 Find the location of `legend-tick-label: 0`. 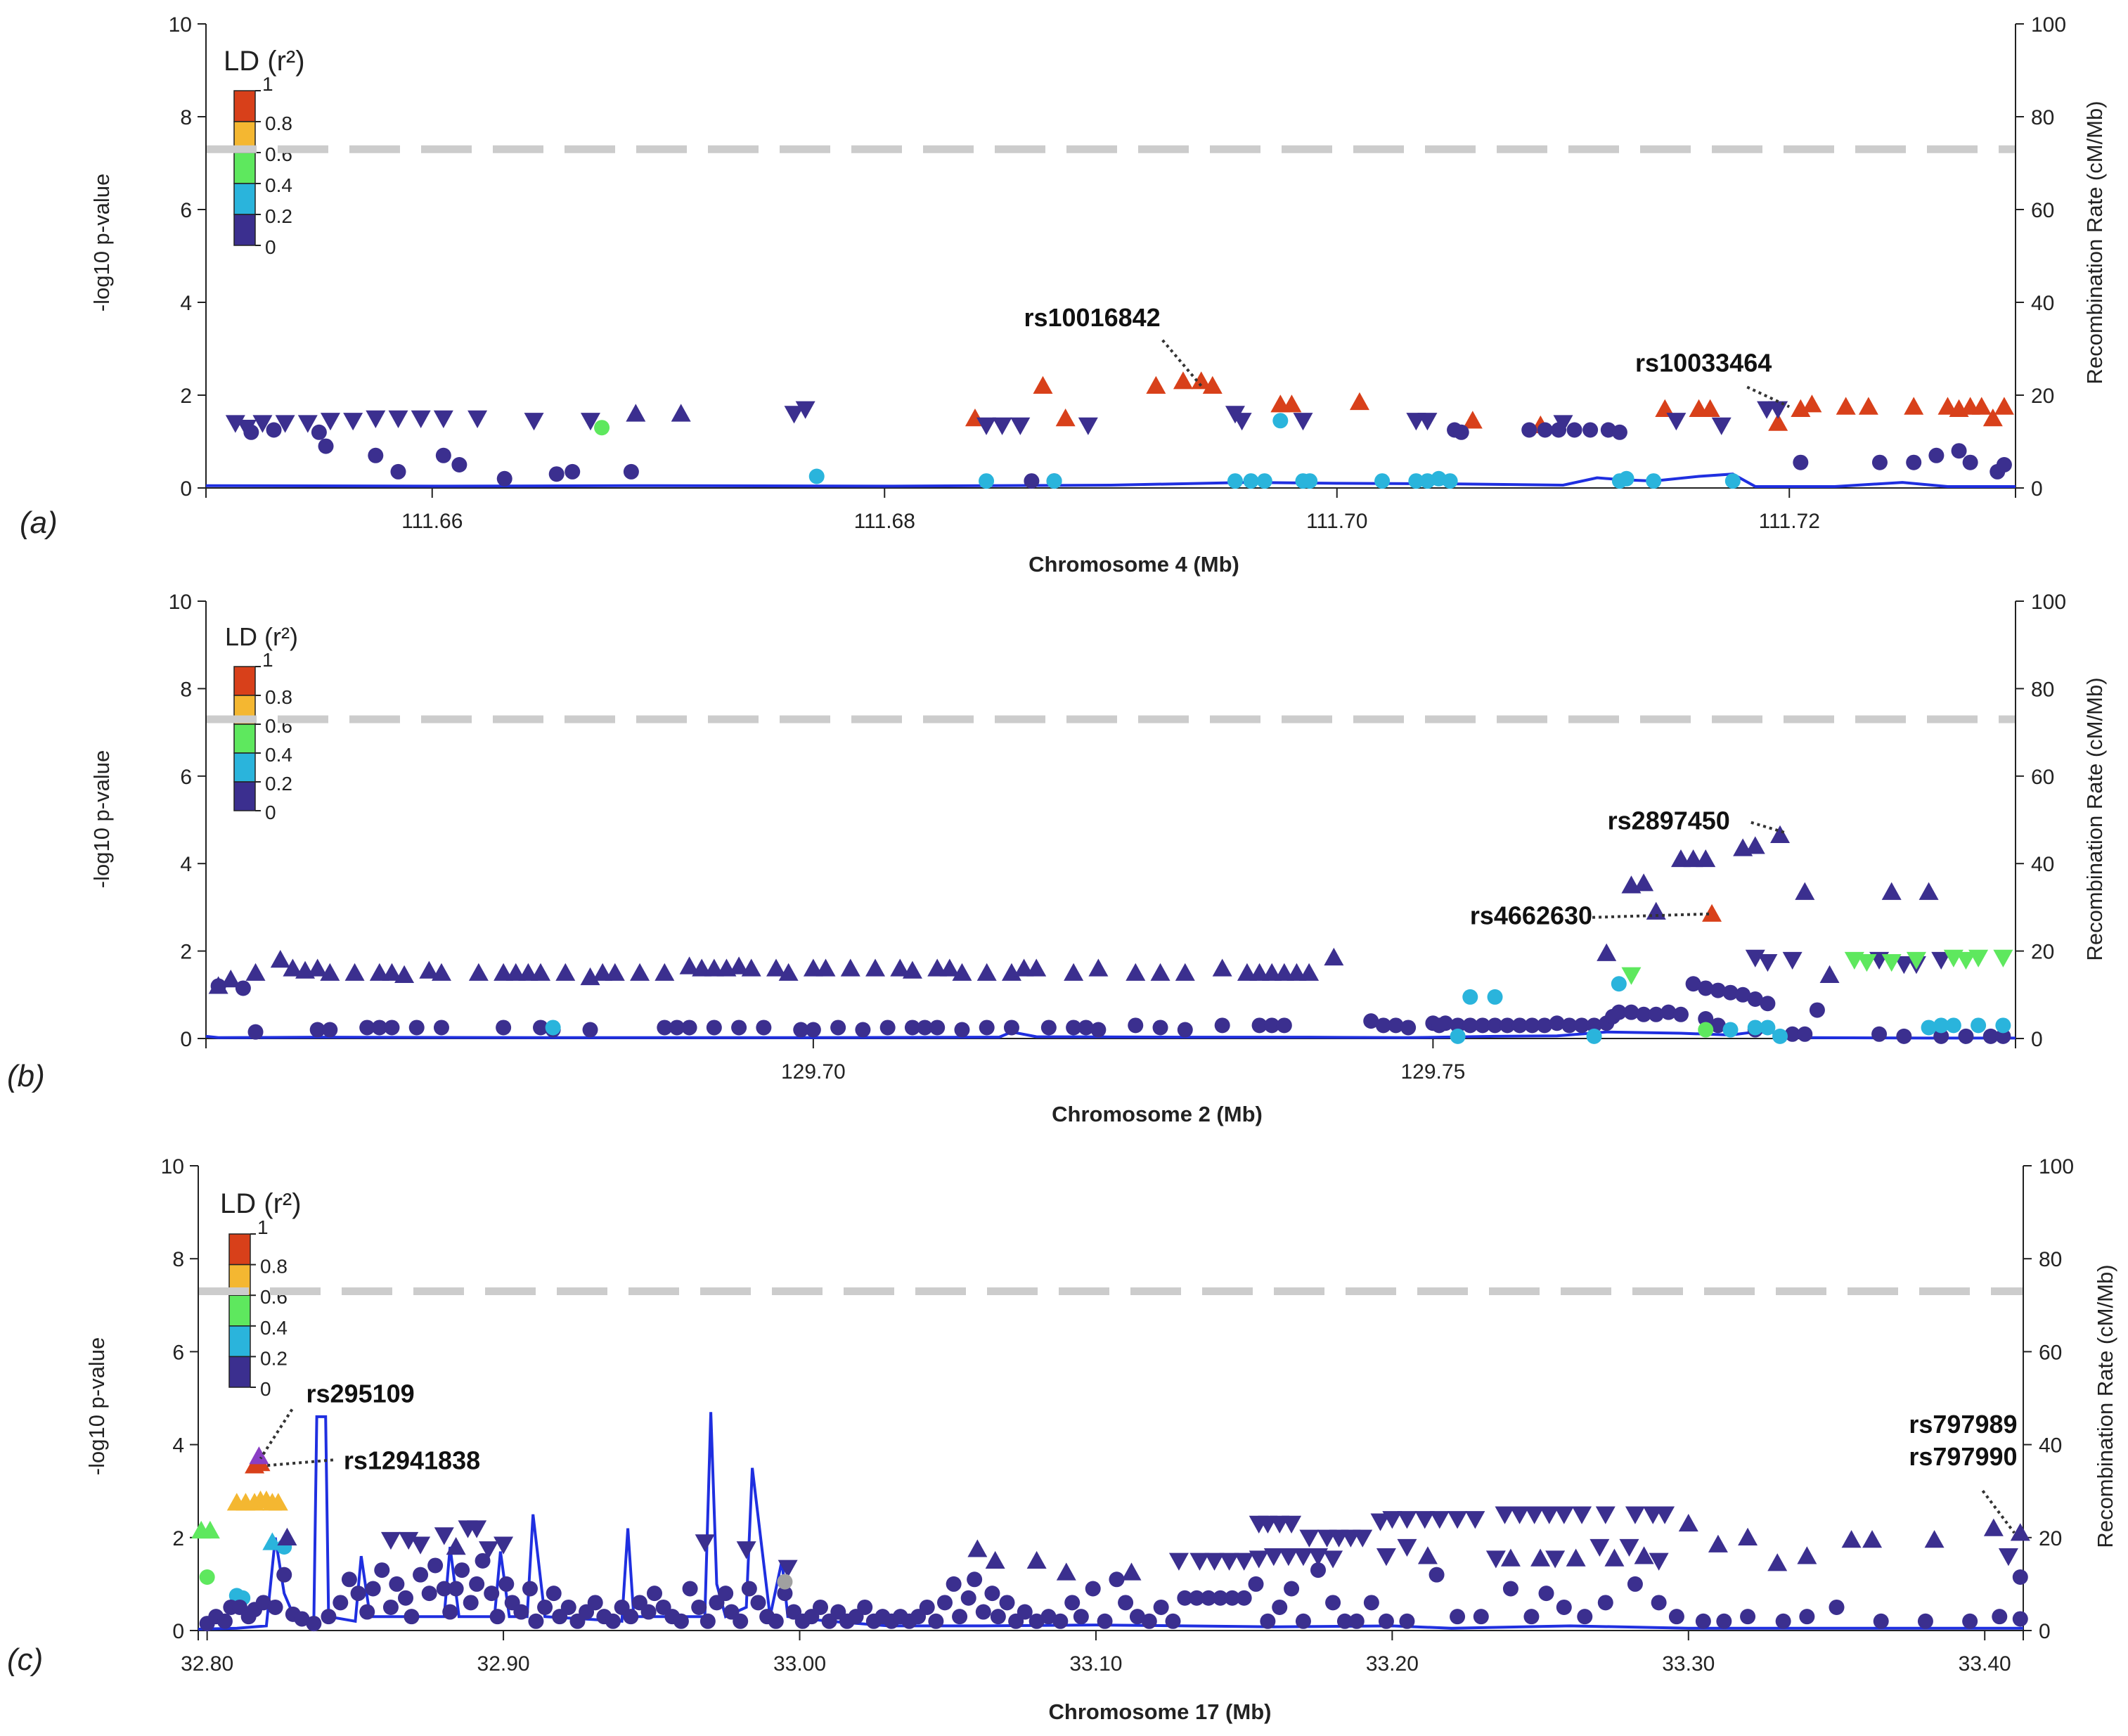

legend-tick-label: 0 is located at coordinates (270, 812).